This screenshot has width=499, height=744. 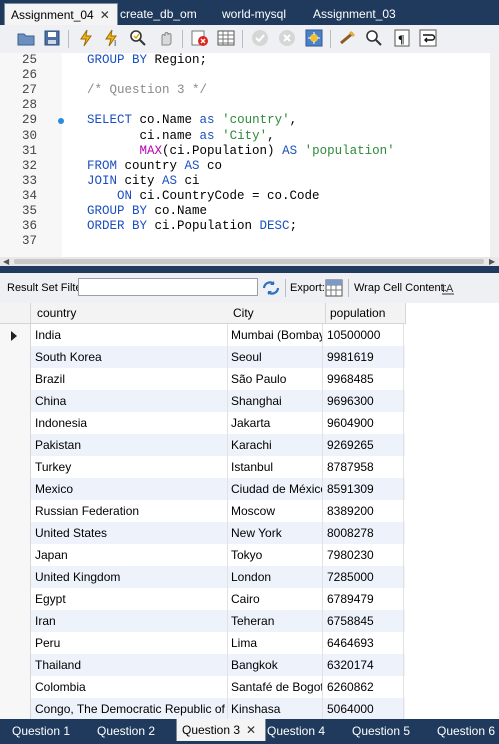 What do you see at coordinates (129, 621) in the screenshot?
I see `table-cell: Iran` at bounding box center [129, 621].